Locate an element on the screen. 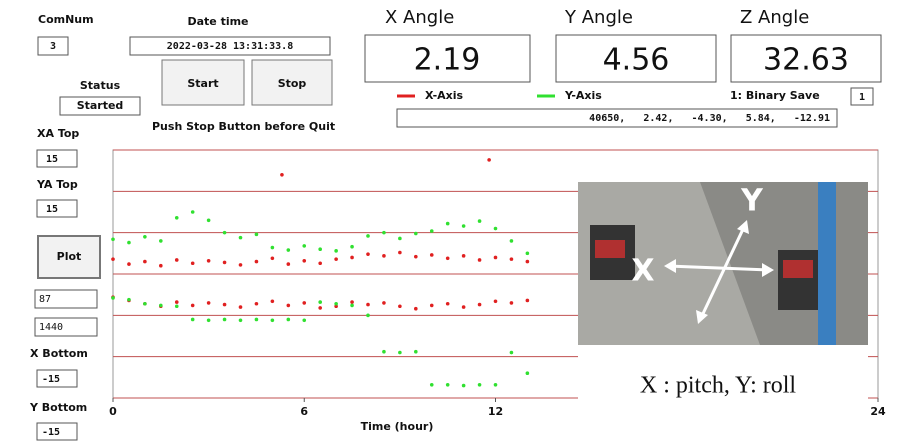  x-tick-label: 6 is located at coordinates (304, 411).